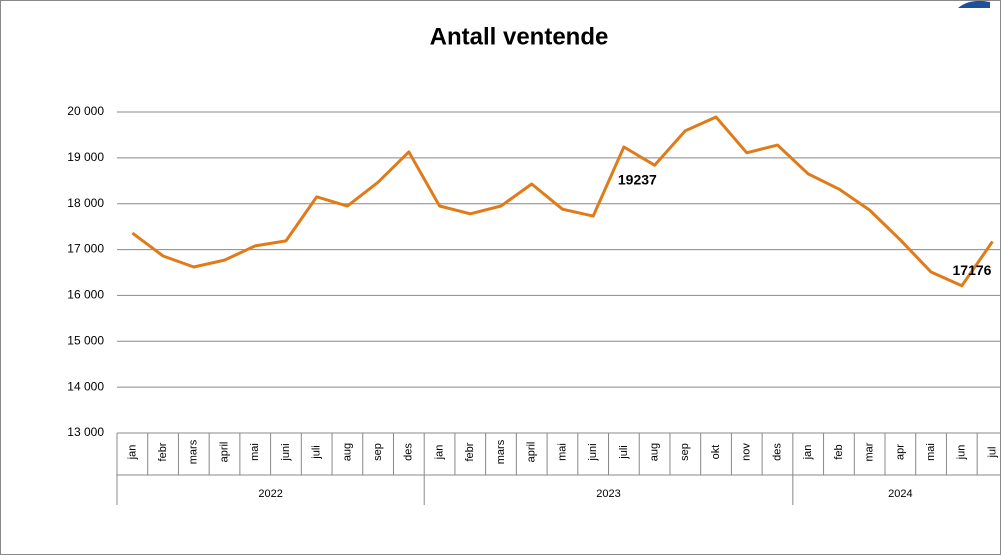 The width and height of the screenshot is (1001, 555). I want to click on x-tick-label: mar, so click(870, 451).